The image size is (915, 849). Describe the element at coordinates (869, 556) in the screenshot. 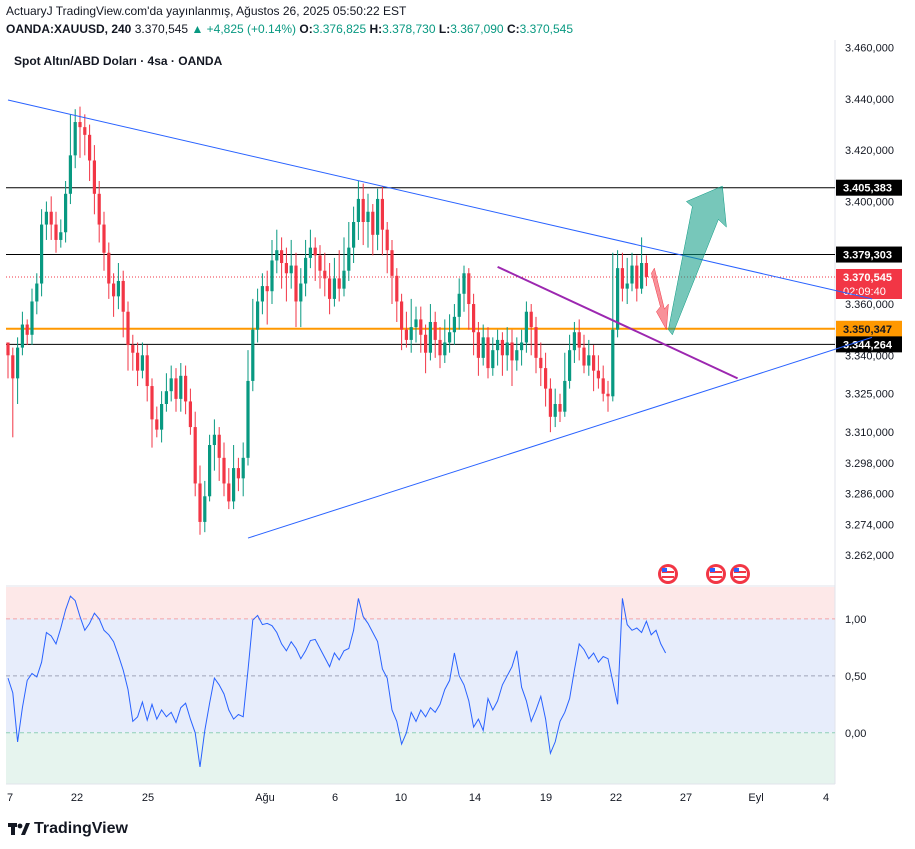

I see `price-axis-tick: 3.262,000` at that location.